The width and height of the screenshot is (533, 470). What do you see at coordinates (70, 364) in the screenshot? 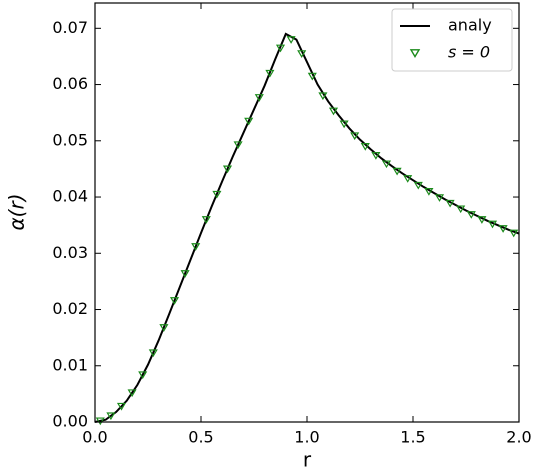
I see `y-tick-label: 0.01` at bounding box center [70, 364].